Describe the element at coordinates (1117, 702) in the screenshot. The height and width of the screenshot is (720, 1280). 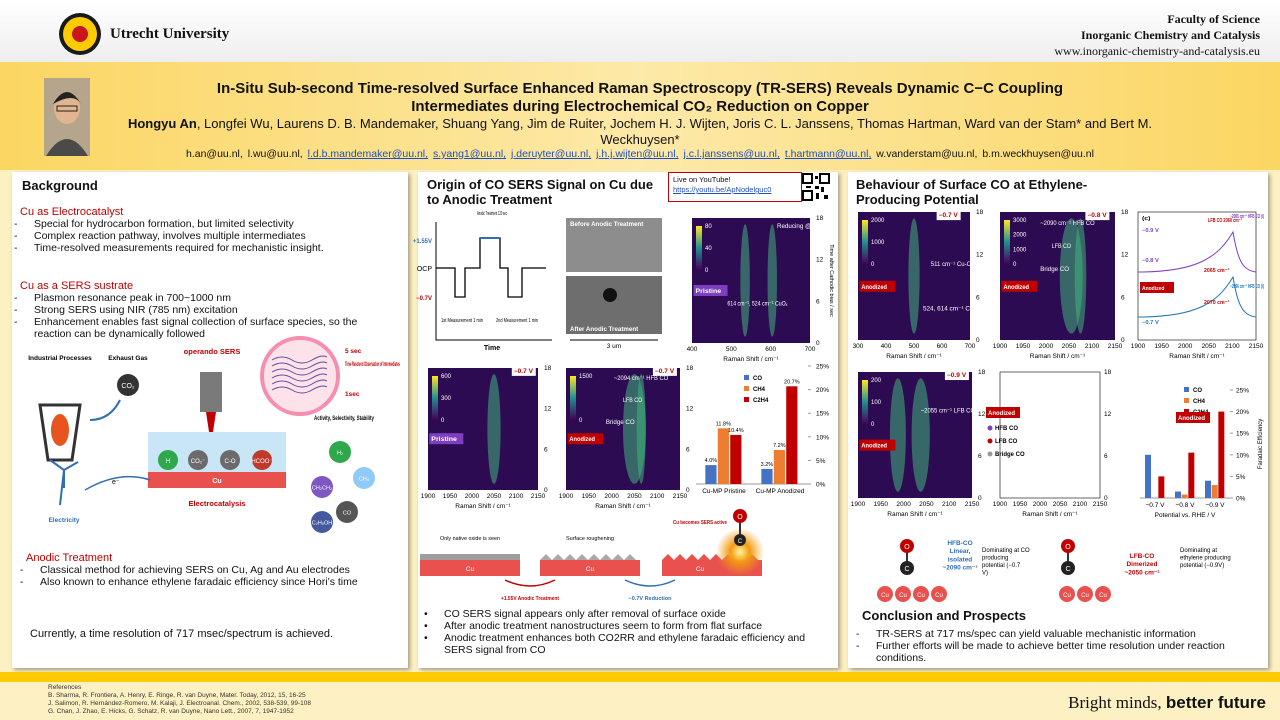
I see `slogan-part: Bright minds,` at that location.